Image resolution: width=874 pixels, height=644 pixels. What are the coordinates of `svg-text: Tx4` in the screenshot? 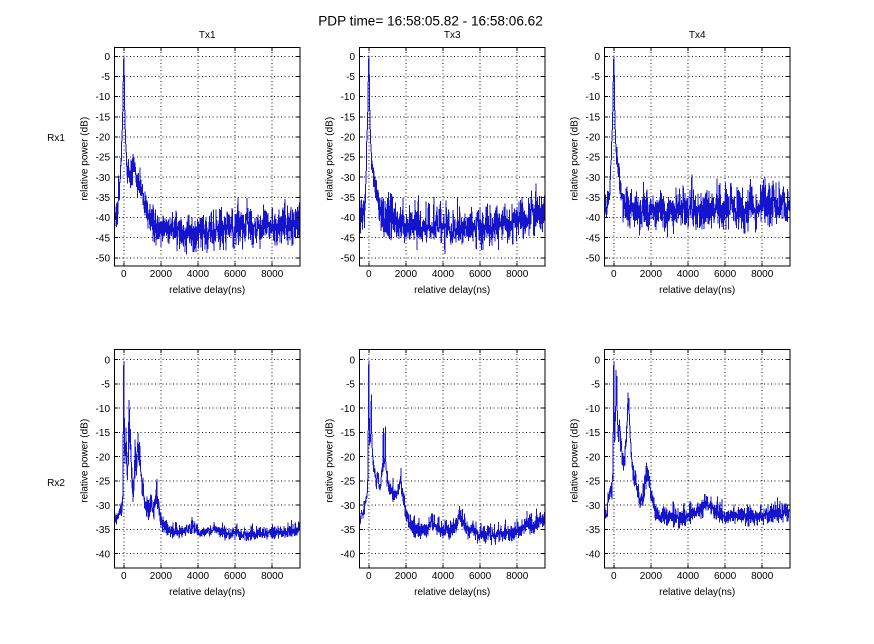 It's located at (697, 35).